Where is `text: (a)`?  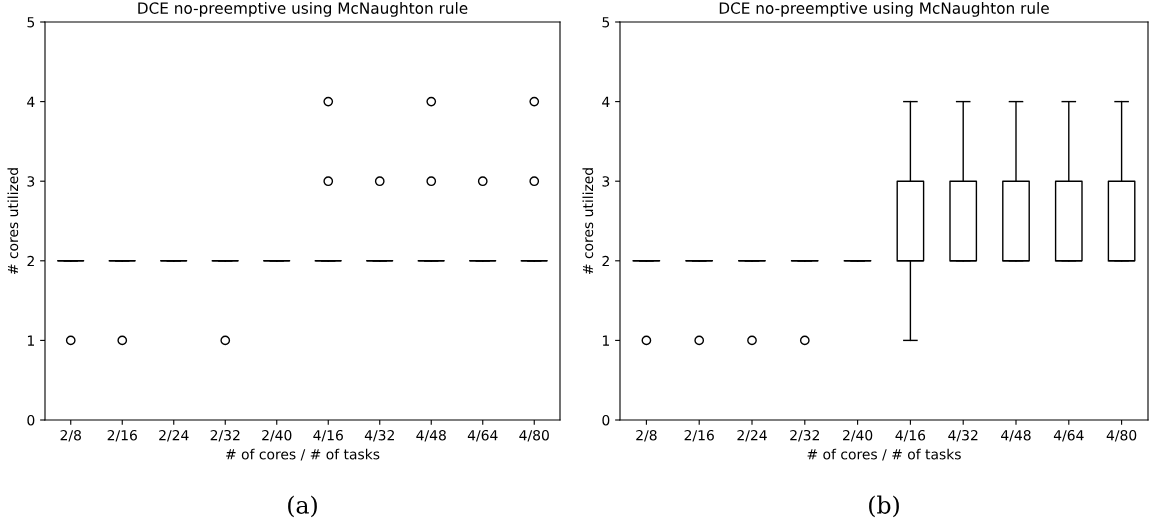 text: (a) is located at coordinates (302, 506).